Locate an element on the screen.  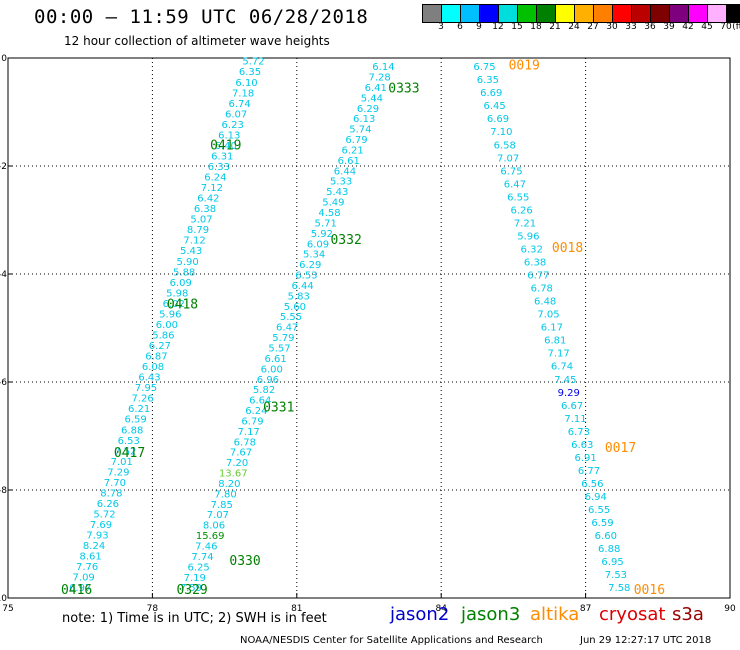
pass-time-label: 0019 is located at coordinates (524, 65).